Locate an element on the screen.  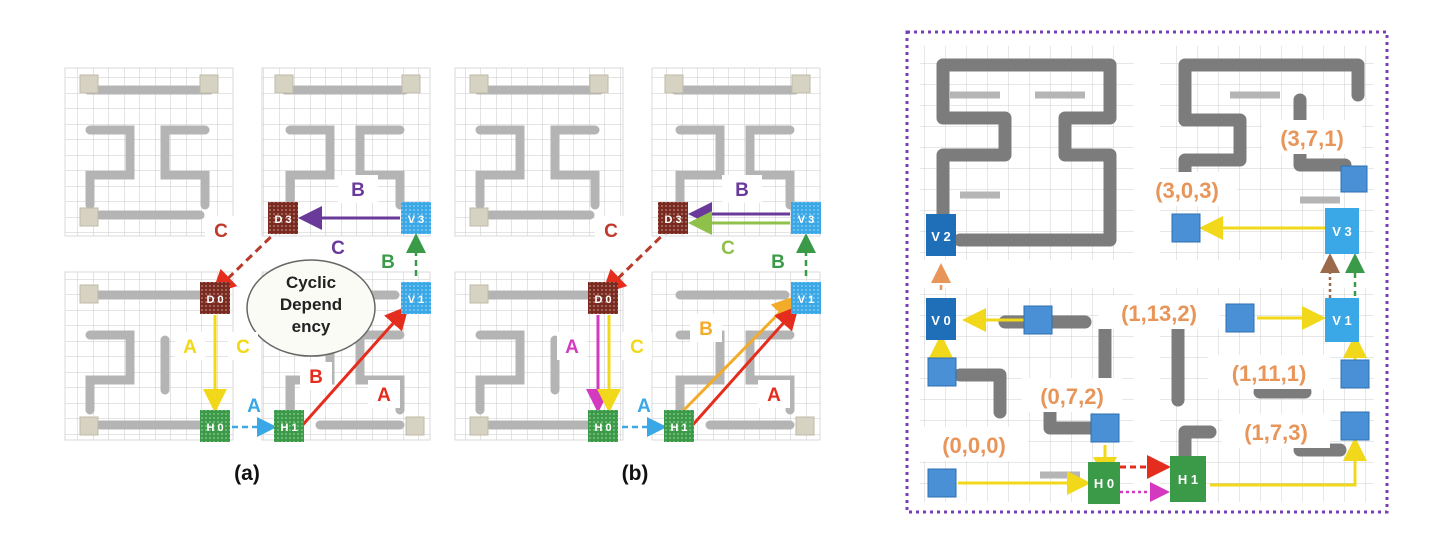
caption-b: (b) is located at coordinates (635, 473).